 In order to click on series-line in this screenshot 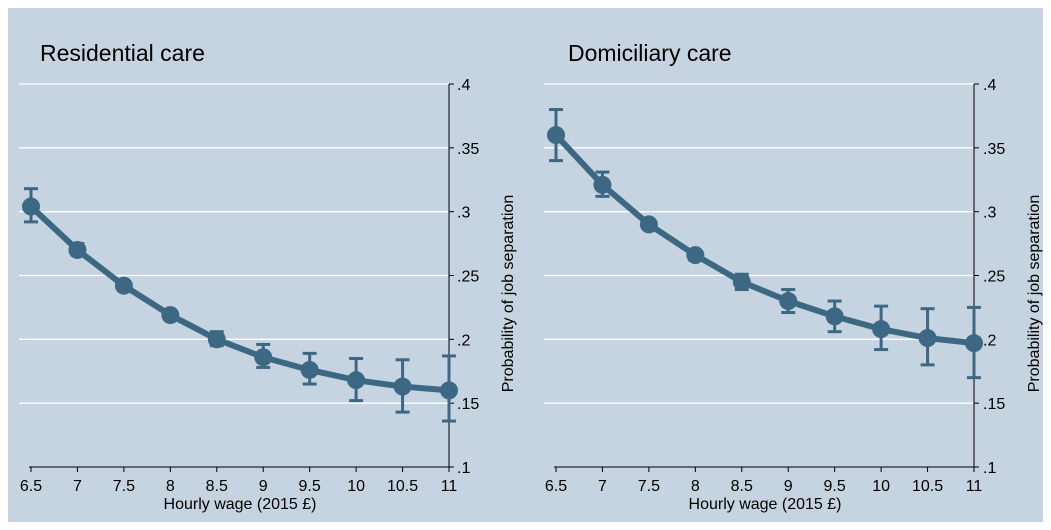, I will do `click(240, 298)`.